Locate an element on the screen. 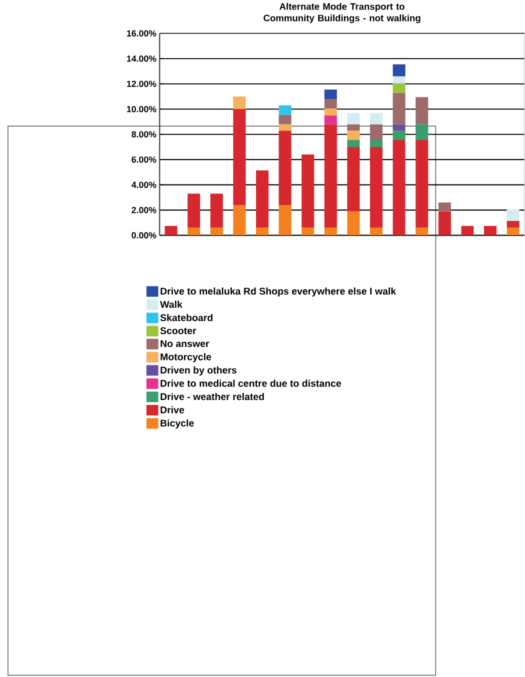  y-tick-label: 4.00% is located at coordinates (144, 185).